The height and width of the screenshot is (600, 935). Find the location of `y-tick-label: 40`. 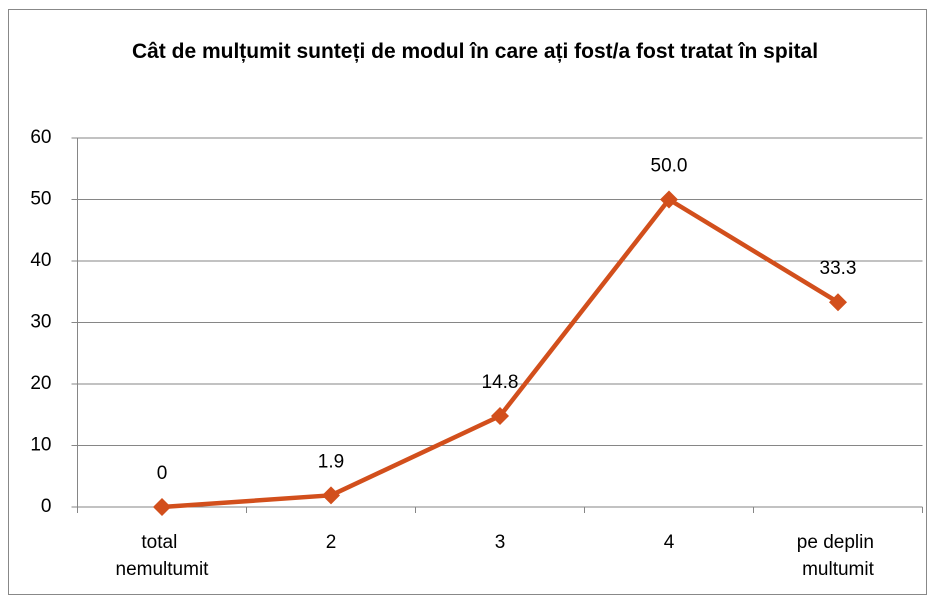

y-tick-label: 40 is located at coordinates (40, 260).